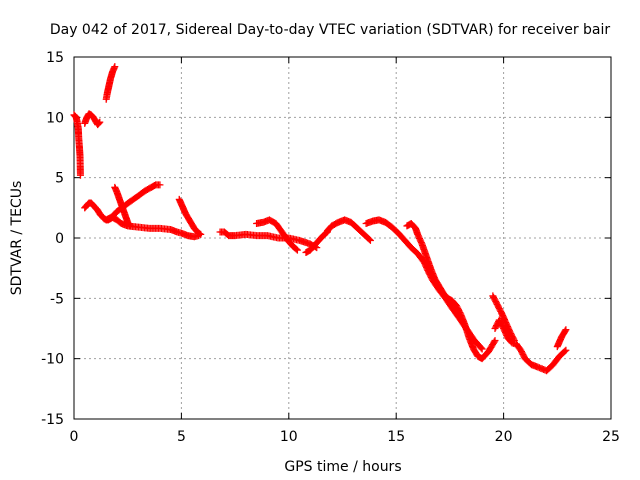  What do you see at coordinates (17, 238) in the screenshot?
I see `y-axis-label: SDTVAR / TECUs` at bounding box center [17, 238].